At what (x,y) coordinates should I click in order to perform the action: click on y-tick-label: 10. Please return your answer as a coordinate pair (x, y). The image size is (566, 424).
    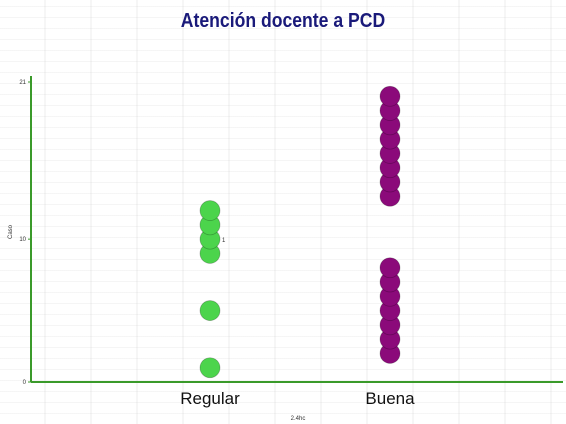
    Looking at the image, I should click on (22, 240).